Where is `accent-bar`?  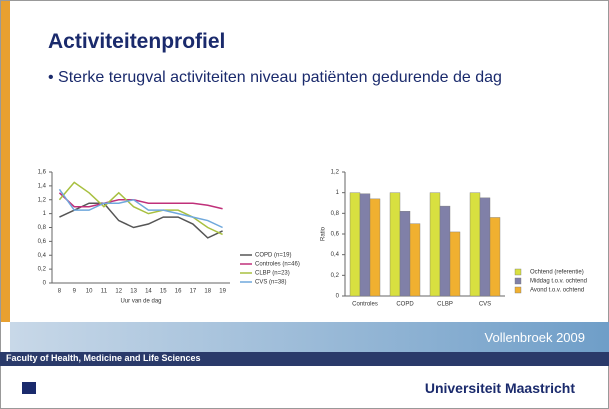
accent-bar is located at coordinates (5, 161).